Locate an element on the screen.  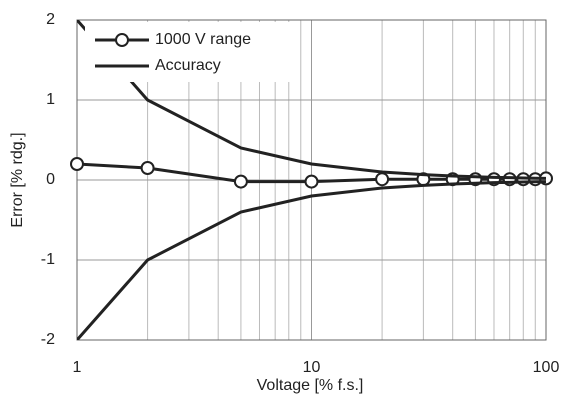
y-tick-label: -2 is located at coordinates (48, 339).